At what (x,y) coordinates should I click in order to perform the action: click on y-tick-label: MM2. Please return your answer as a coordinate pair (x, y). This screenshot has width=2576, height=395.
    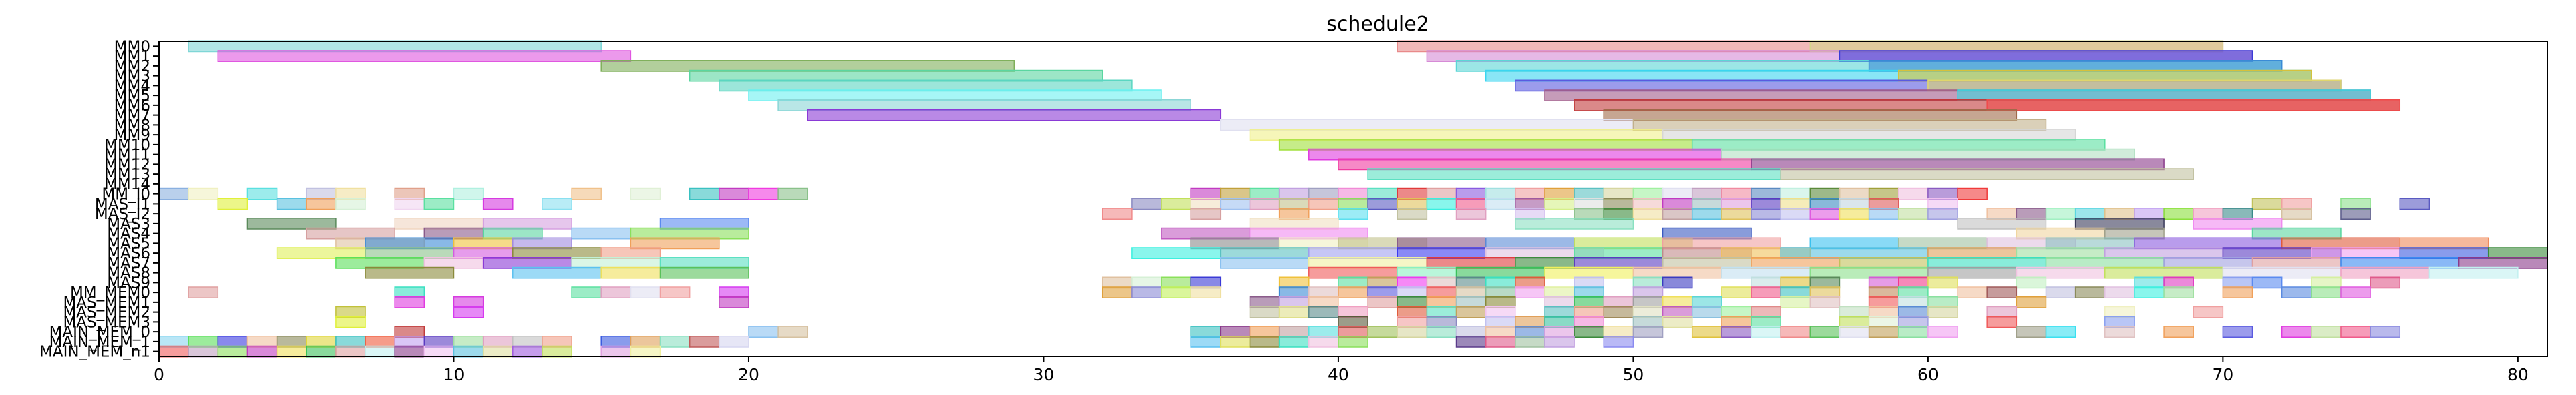
    Looking at the image, I should click on (132, 66).